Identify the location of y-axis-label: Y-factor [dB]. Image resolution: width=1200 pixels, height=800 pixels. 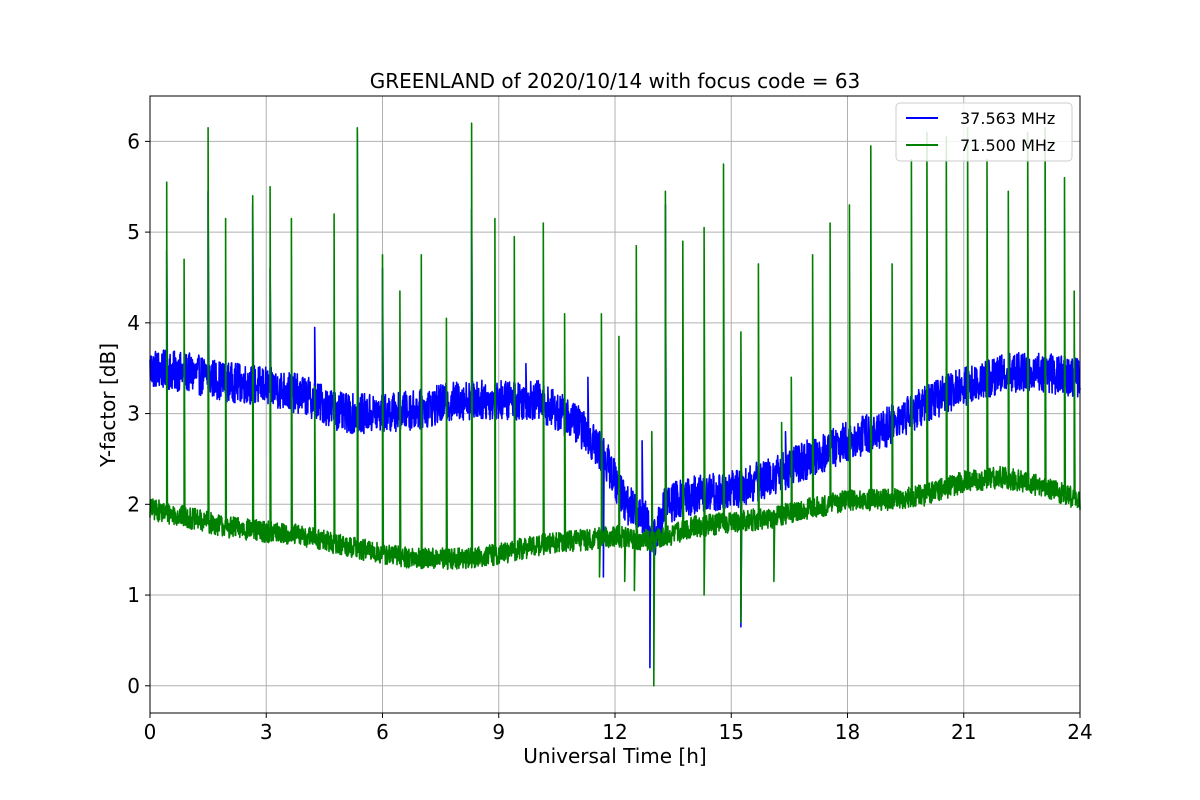
(108, 405).